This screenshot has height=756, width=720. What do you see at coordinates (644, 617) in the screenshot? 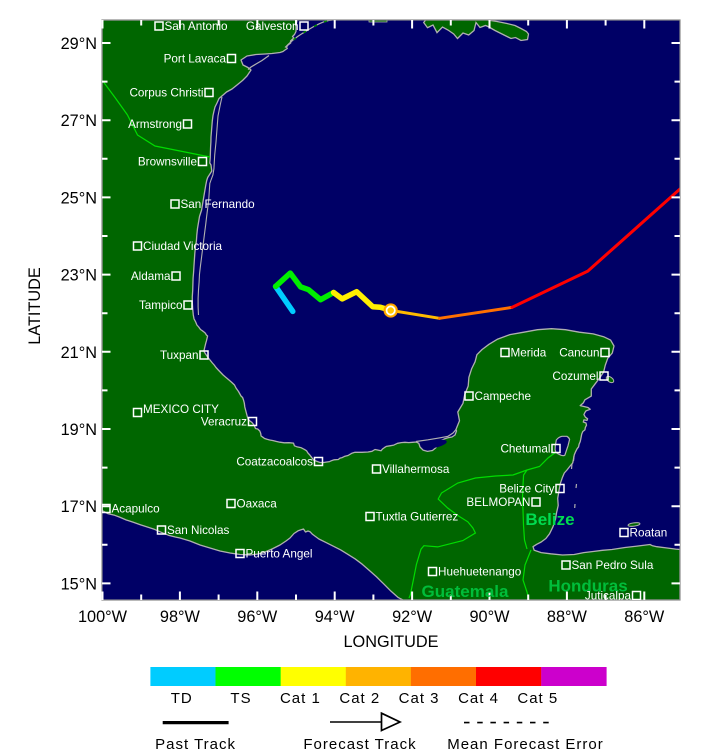
I see `svg-text: 86°W` at bounding box center [644, 617].